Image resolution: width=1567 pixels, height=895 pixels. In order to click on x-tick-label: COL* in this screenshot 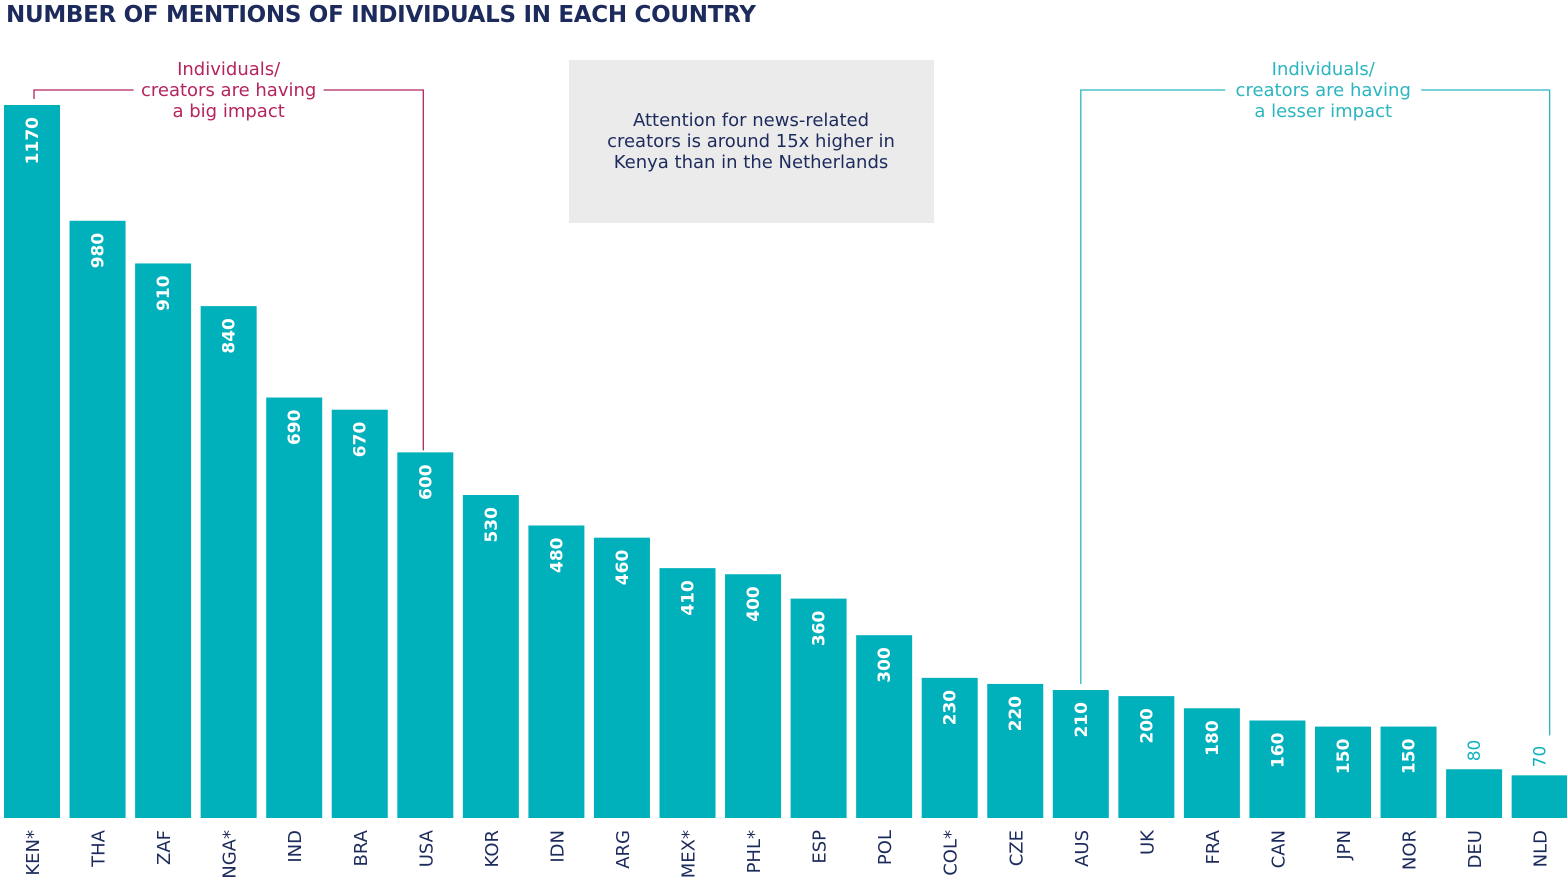, I will do `click(951, 853)`.